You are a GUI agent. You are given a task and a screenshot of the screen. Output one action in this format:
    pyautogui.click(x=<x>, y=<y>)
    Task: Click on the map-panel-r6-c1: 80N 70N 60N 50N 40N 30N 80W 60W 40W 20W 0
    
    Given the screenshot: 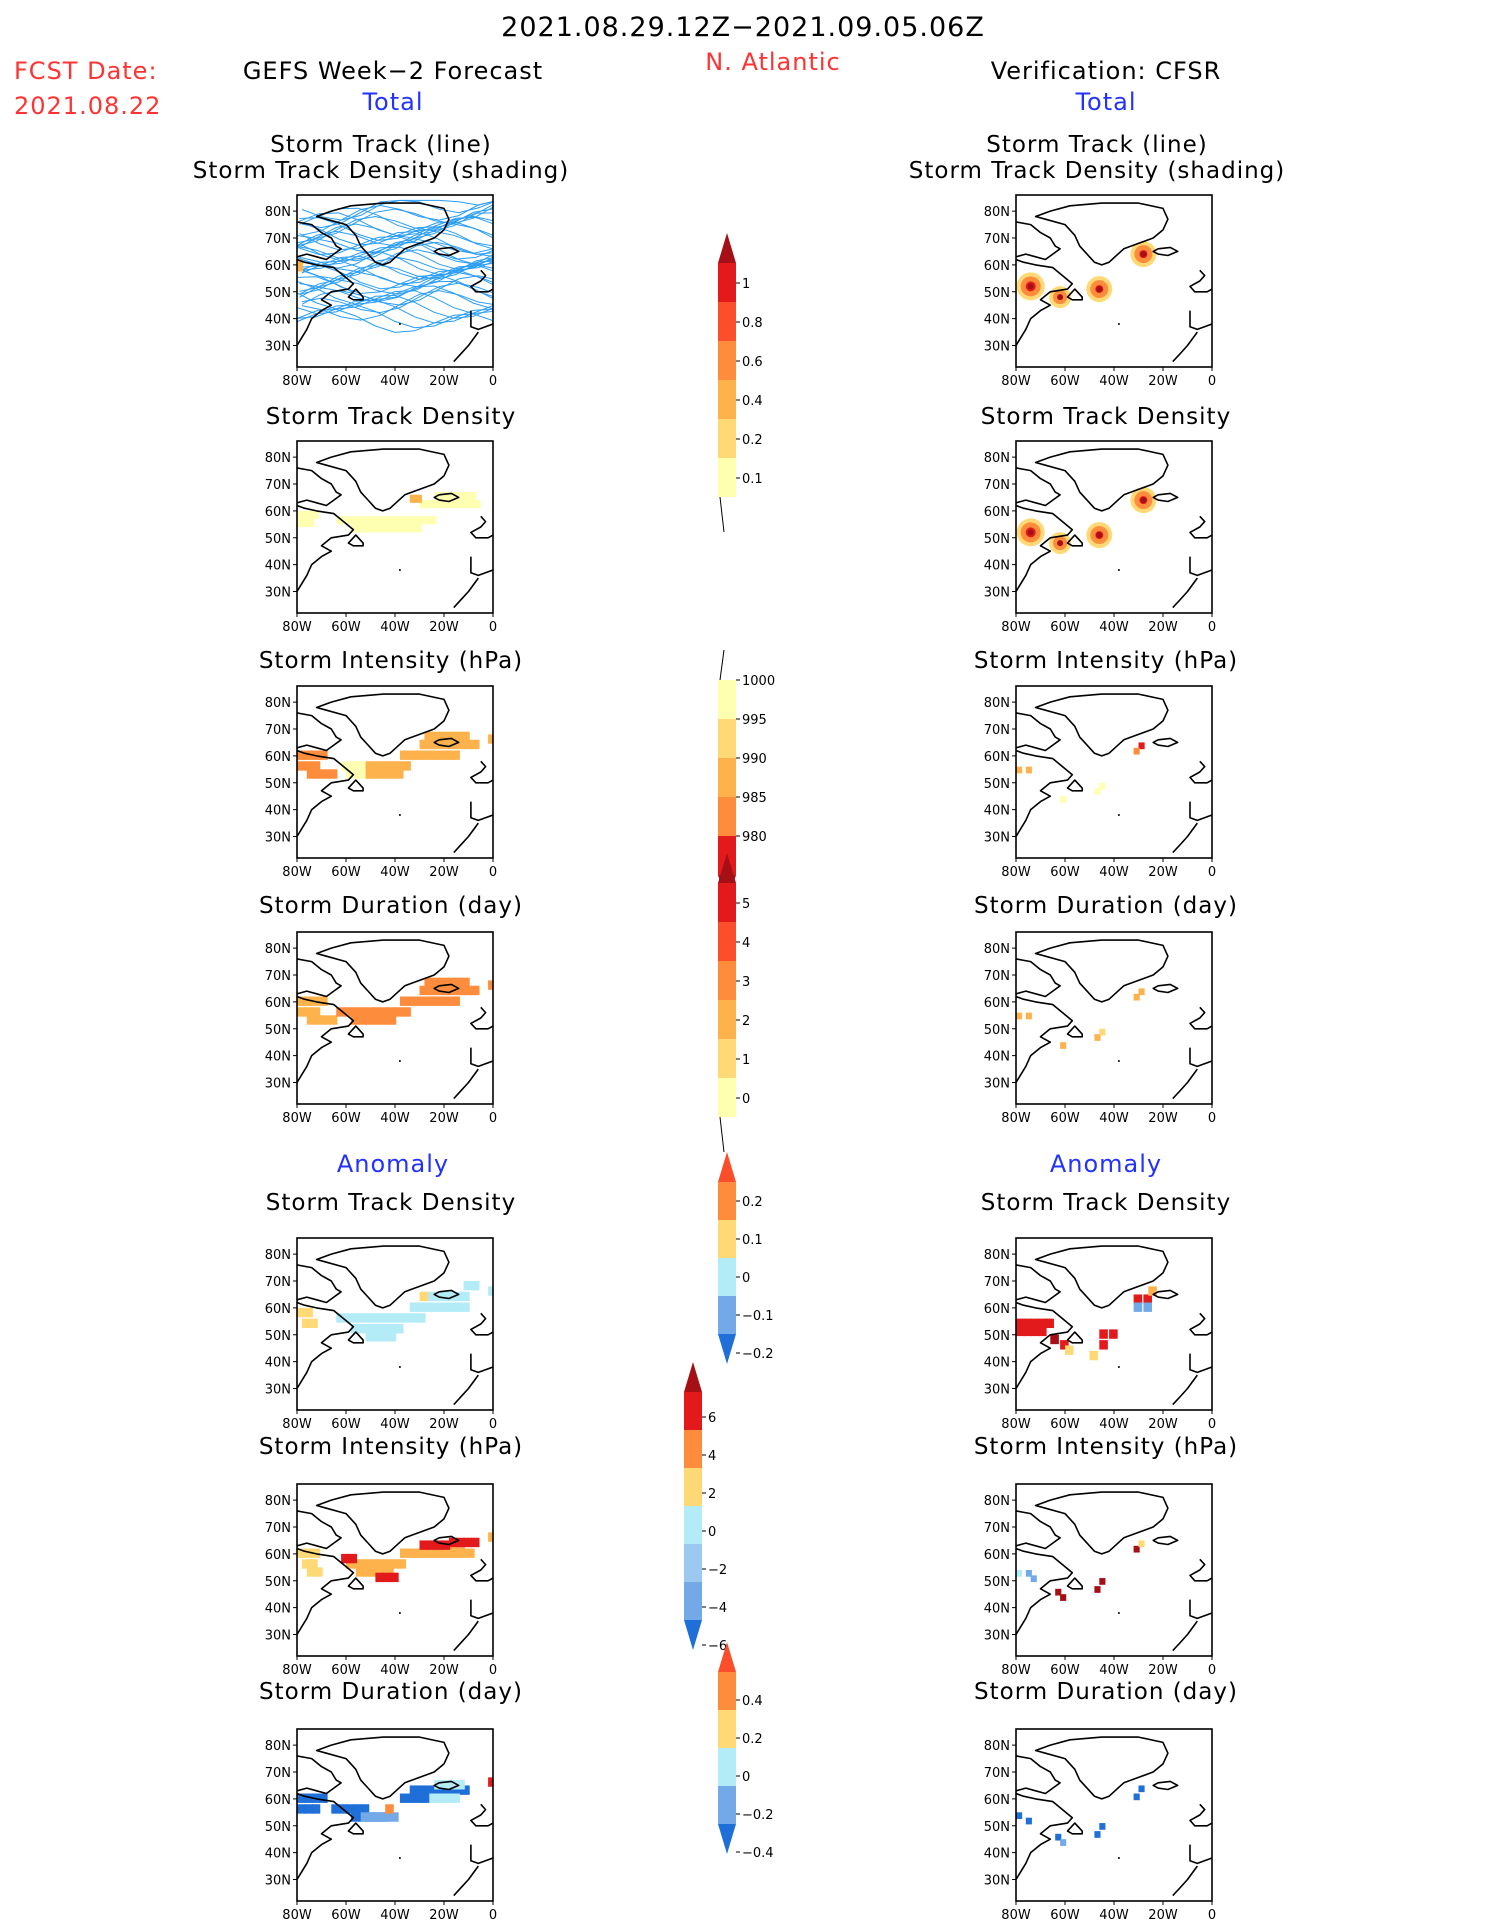 What is the action you would take?
    pyautogui.click(x=1100, y=1825)
    